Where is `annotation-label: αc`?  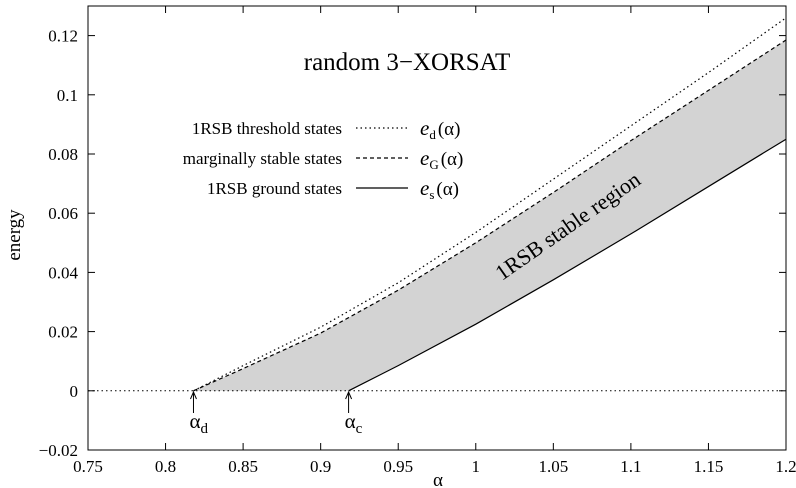
annotation-label: αc is located at coordinates (354, 423).